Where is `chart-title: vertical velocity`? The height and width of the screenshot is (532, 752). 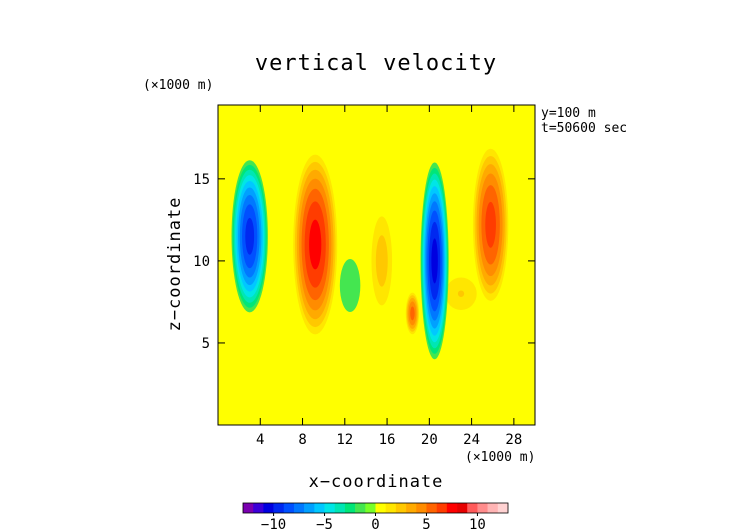
chart-title: vertical velocity is located at coordinates (376, 63).